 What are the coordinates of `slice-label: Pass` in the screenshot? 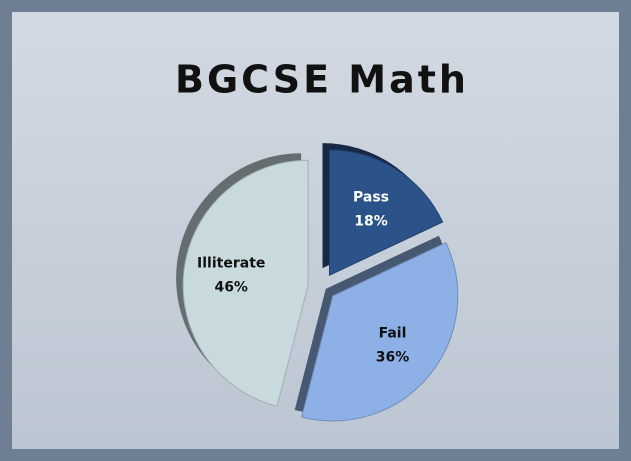 It's located at (371, 198).